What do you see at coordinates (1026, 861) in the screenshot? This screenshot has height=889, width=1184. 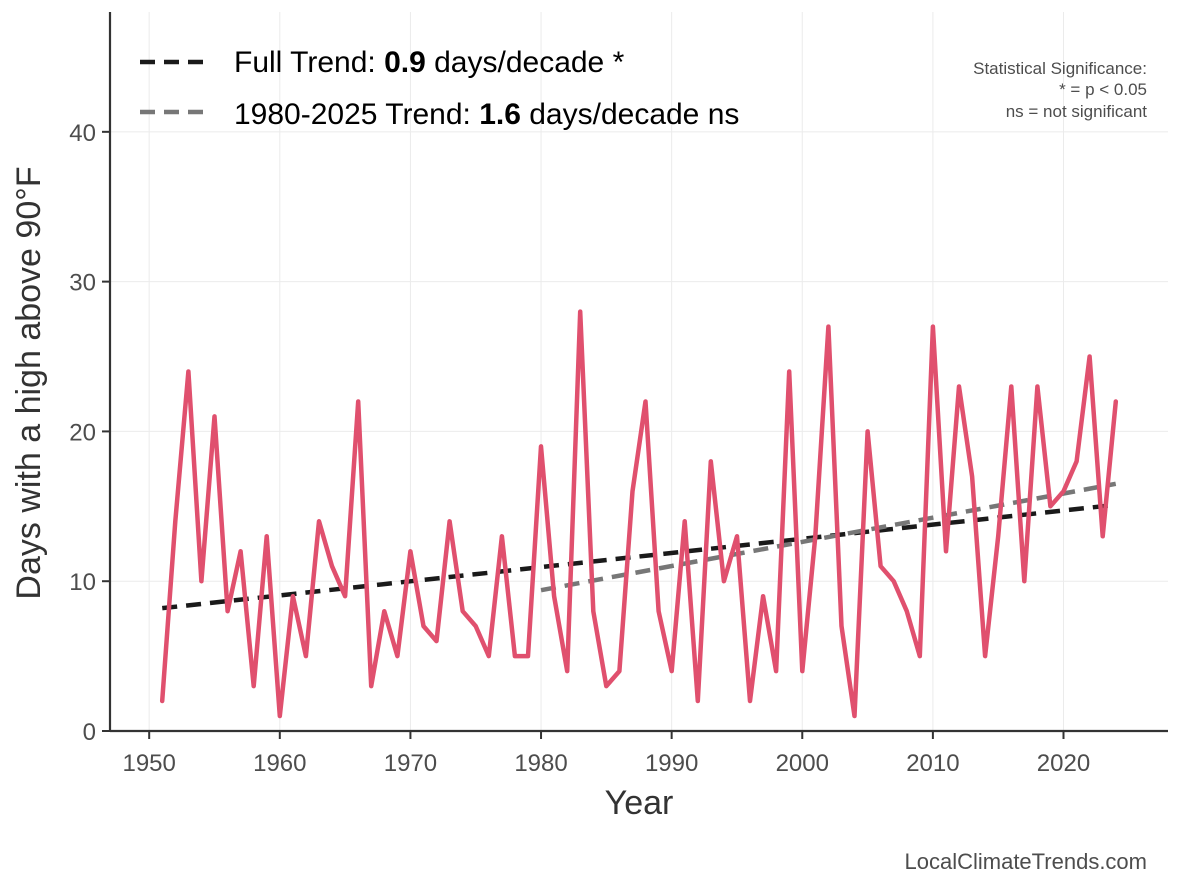 I see `source-credit: LocalClimateTrends.com` at bounding box center [1026, 861].